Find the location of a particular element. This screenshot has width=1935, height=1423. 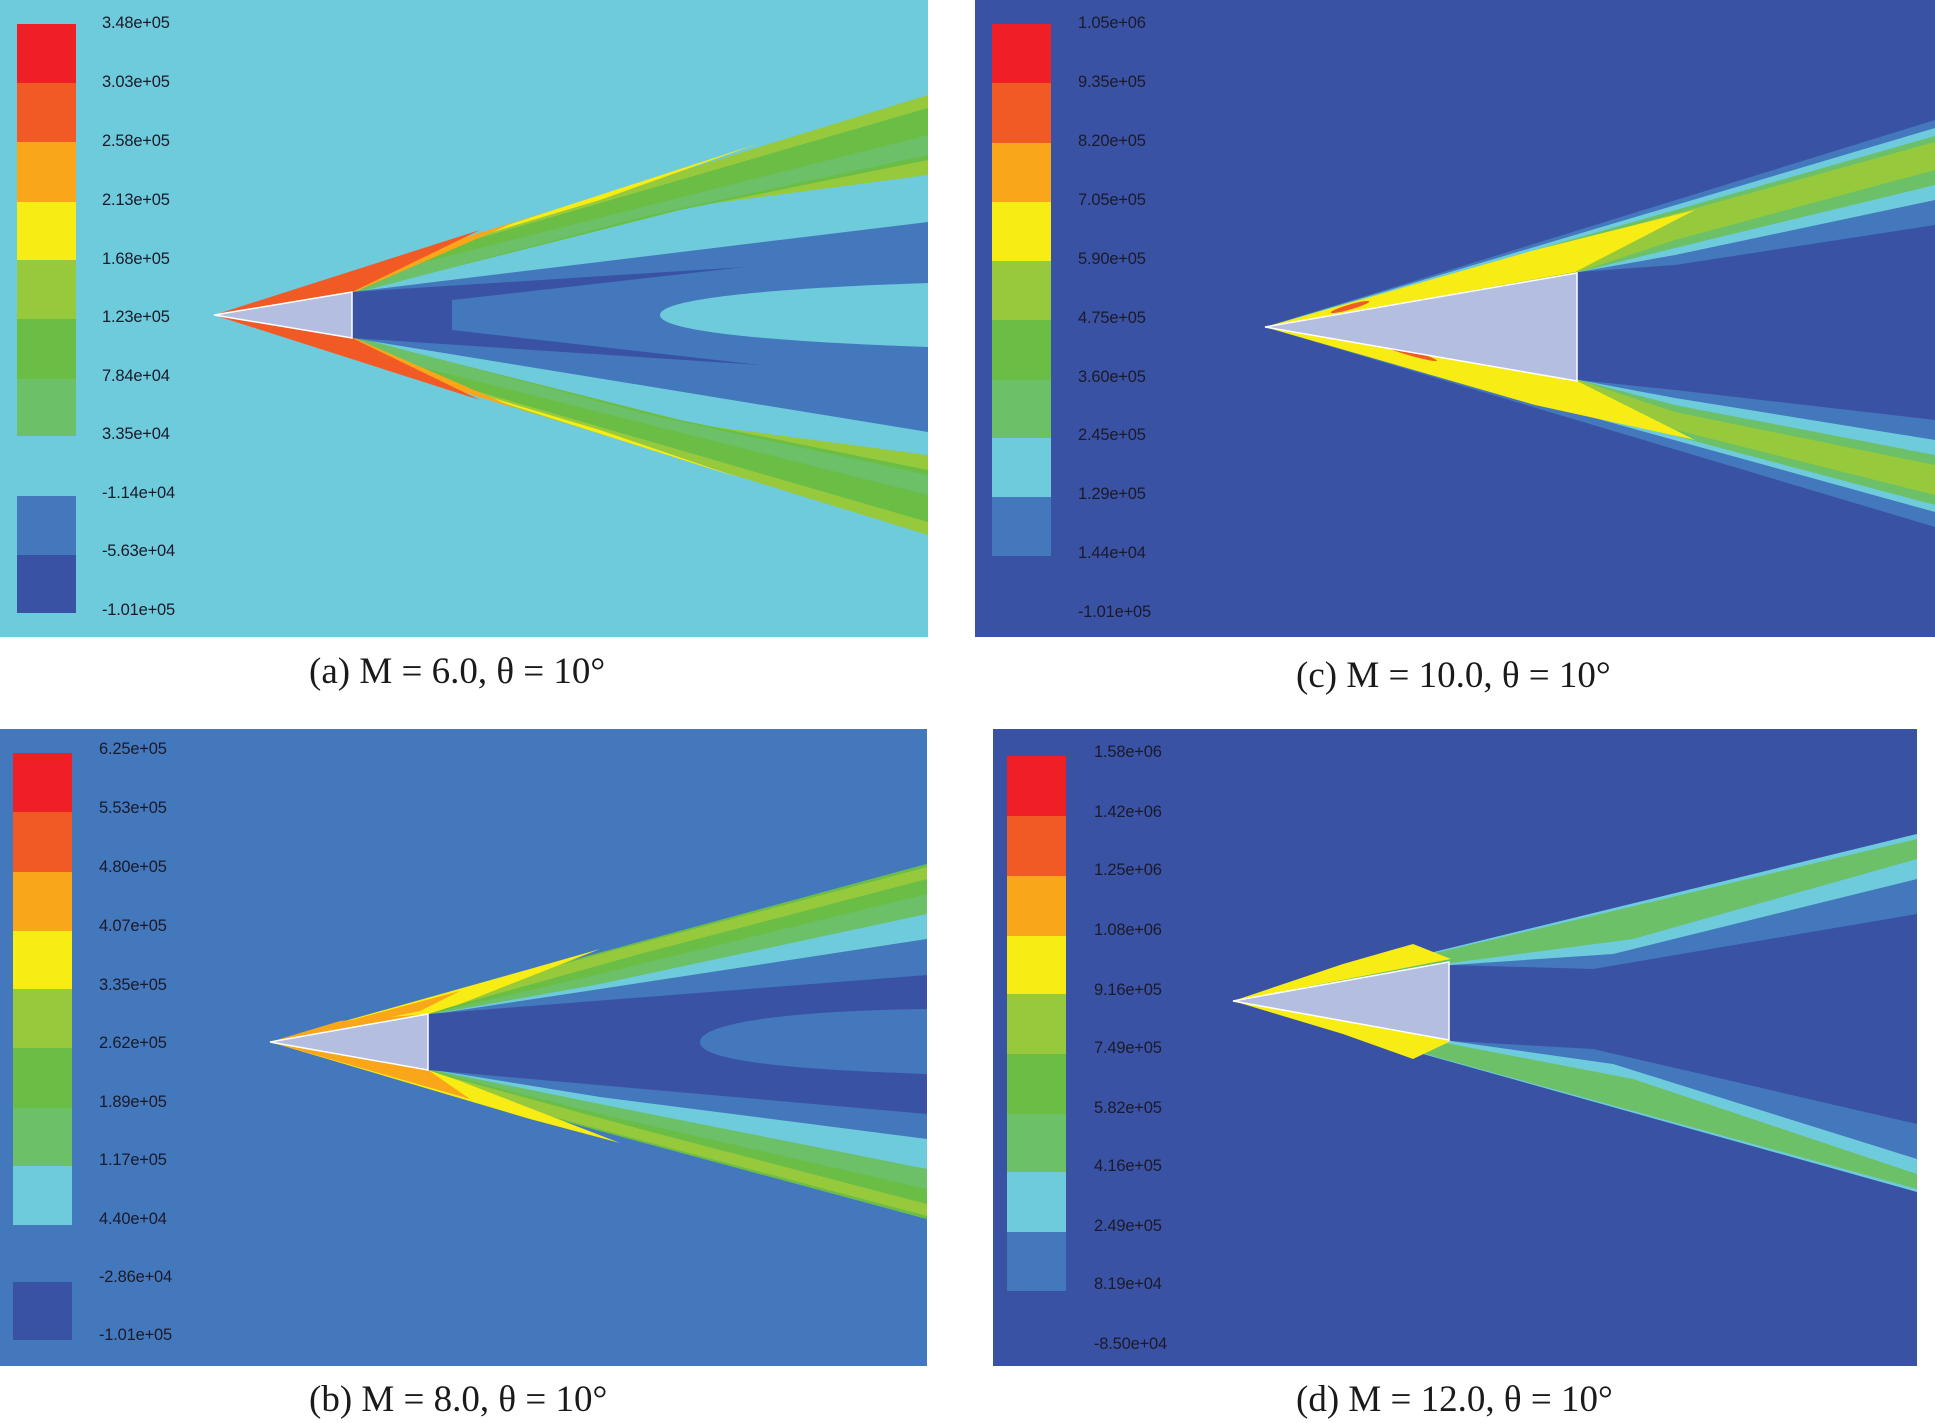

legend-label: 1.42e+06 is located at coordinates (1128, 812).